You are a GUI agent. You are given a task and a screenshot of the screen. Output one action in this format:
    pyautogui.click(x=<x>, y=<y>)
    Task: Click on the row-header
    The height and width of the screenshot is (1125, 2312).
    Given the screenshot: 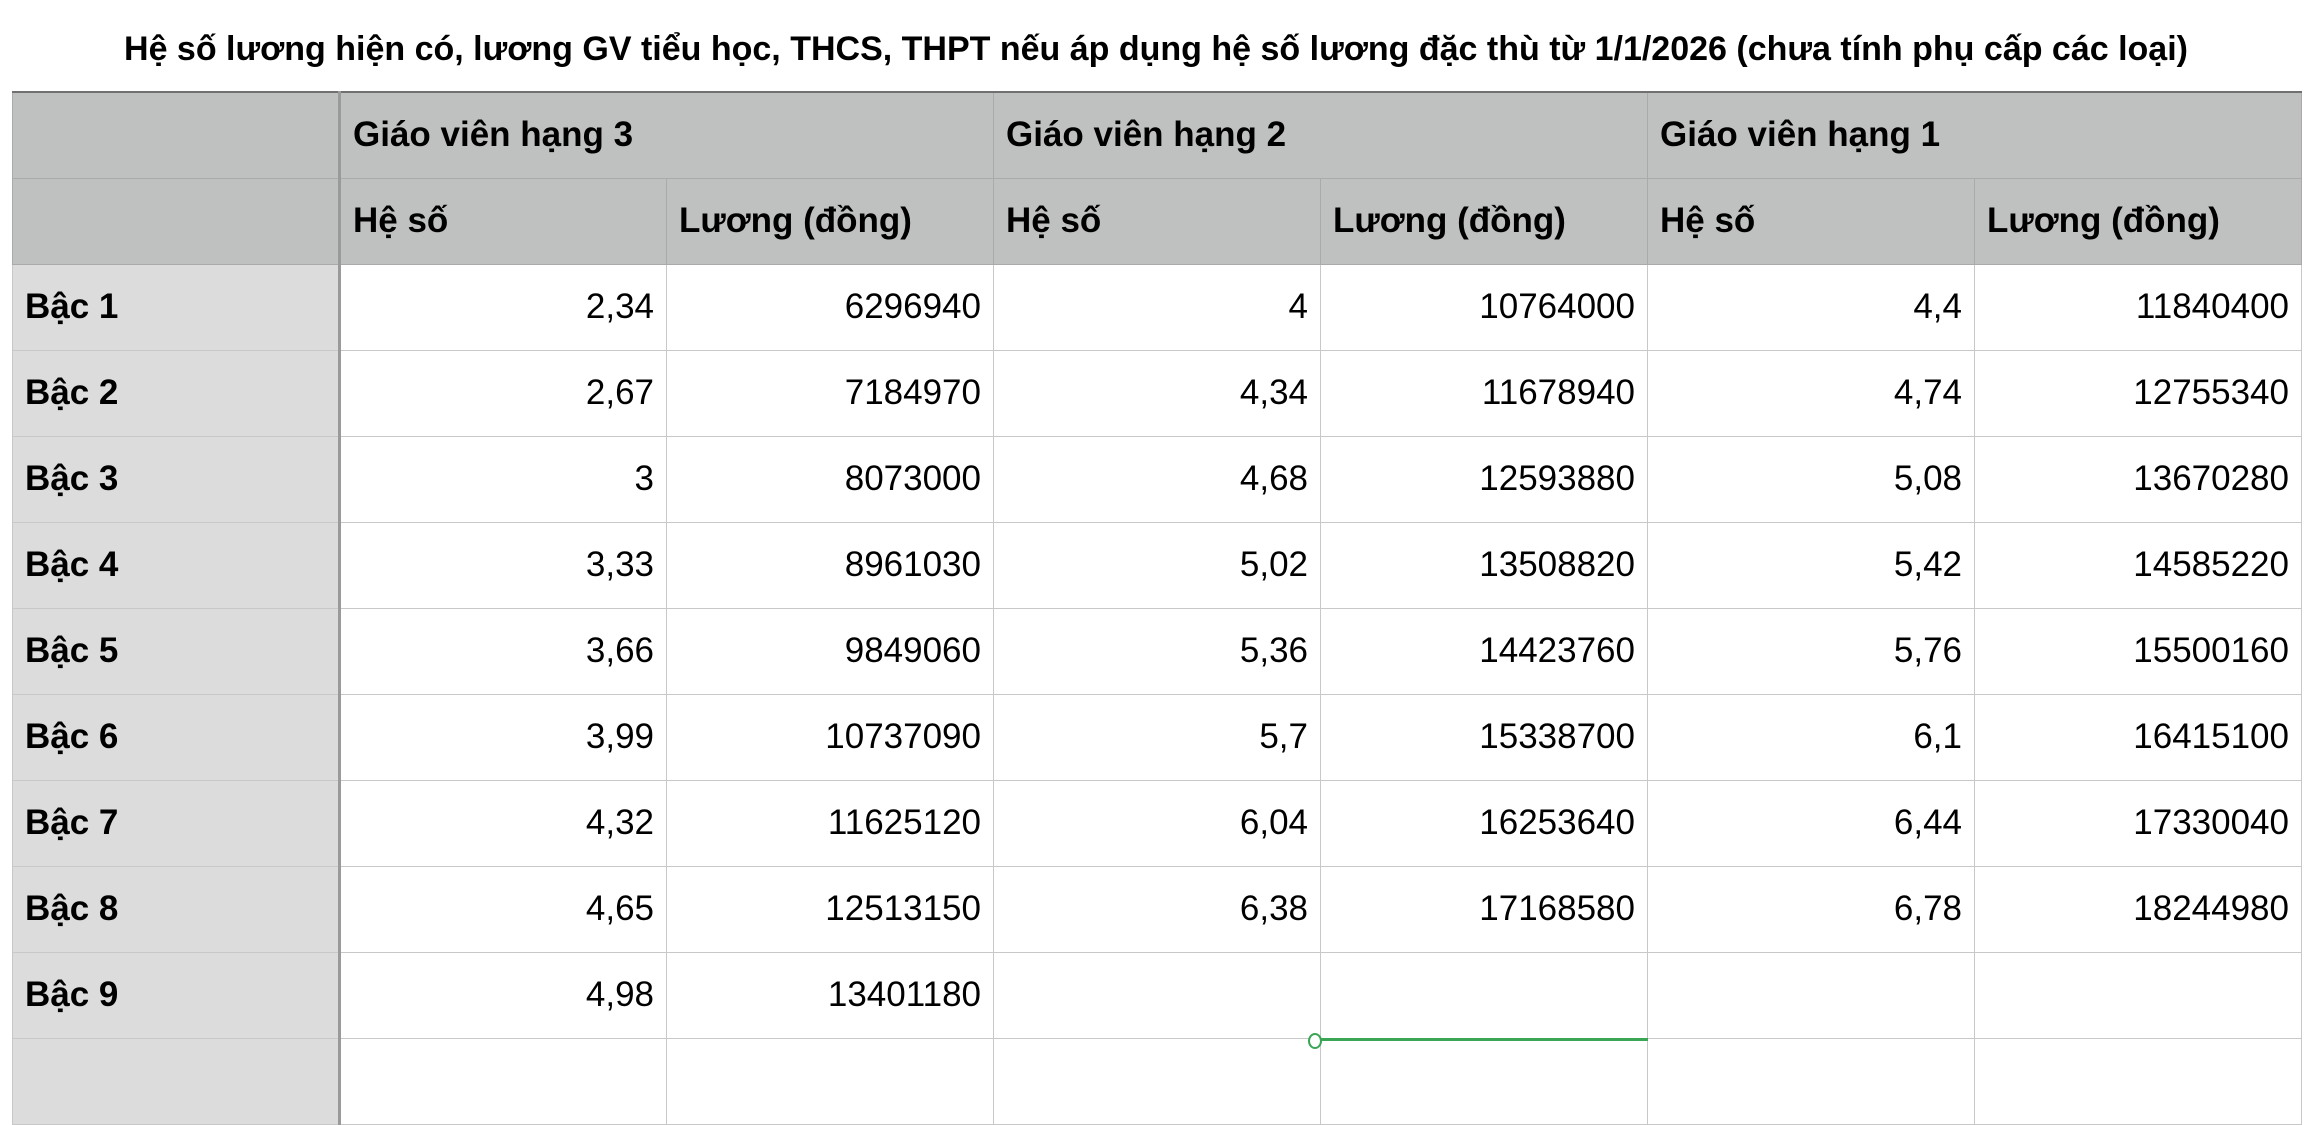 What is the action you would take?
    pyautogui.click(x=176, y=1081)
    